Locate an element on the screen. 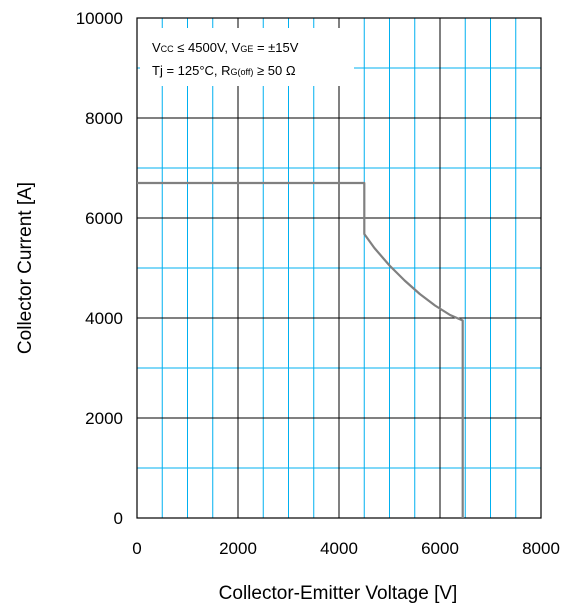  y-tick-label: 6000 is located at coordinates (104, 218).